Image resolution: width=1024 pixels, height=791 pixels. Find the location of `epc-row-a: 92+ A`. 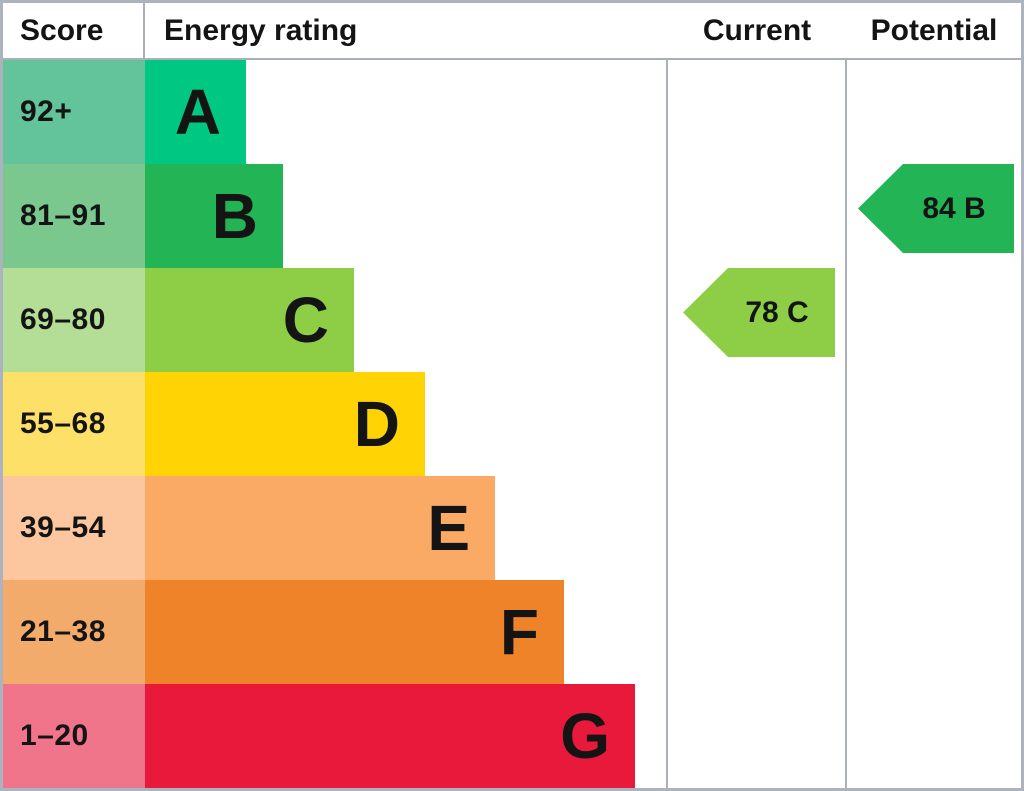

epc-row-a: 92+ A is located at coordinates (512, 112).